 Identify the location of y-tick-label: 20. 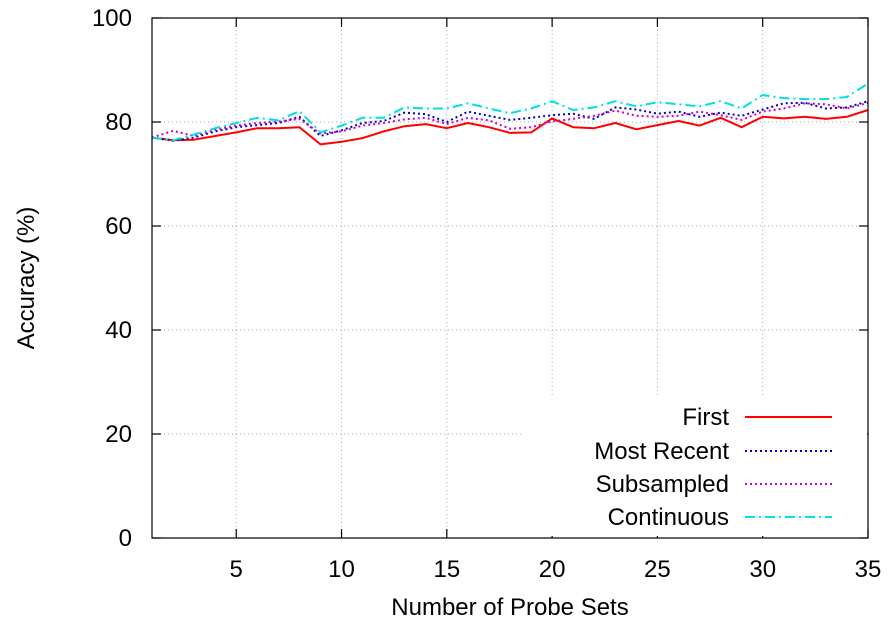
(118, 434).